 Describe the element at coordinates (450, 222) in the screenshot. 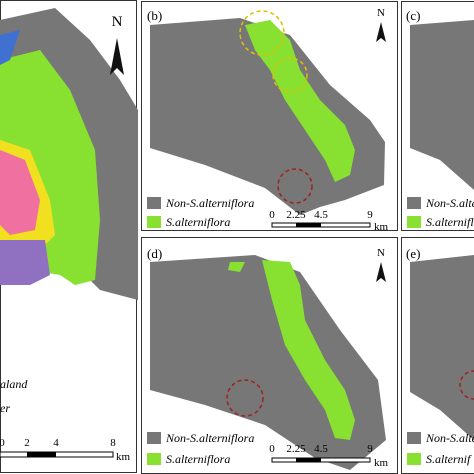

I see `legend-label: S.alterniflor` at that location.